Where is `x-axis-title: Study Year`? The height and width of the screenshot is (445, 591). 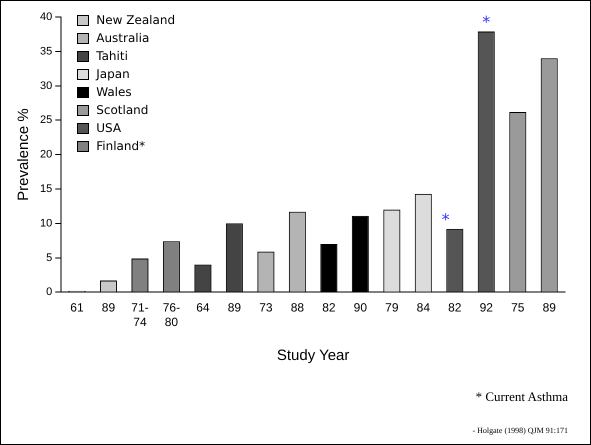 x-axis-title: Study Year is located at coordinates (313, 355).